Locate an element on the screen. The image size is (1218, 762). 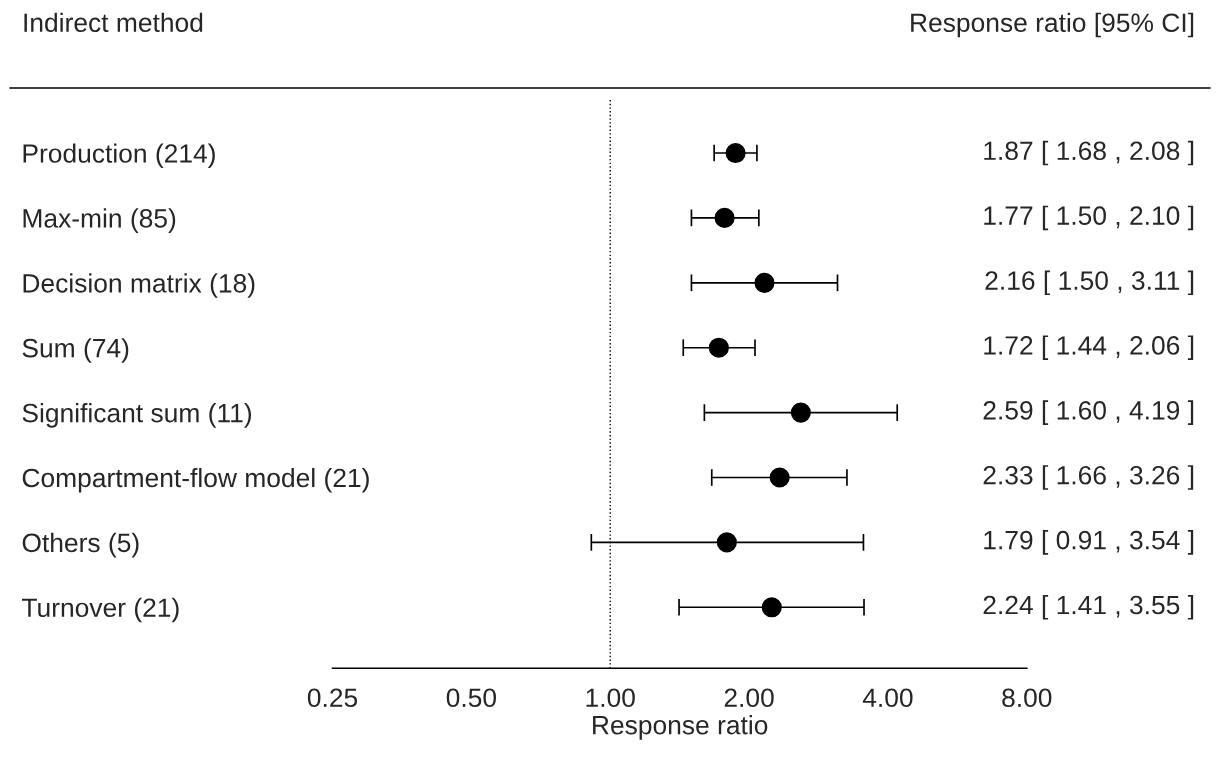
y-tick-label: Significant sum (11) is located at coordinates (137, 415).